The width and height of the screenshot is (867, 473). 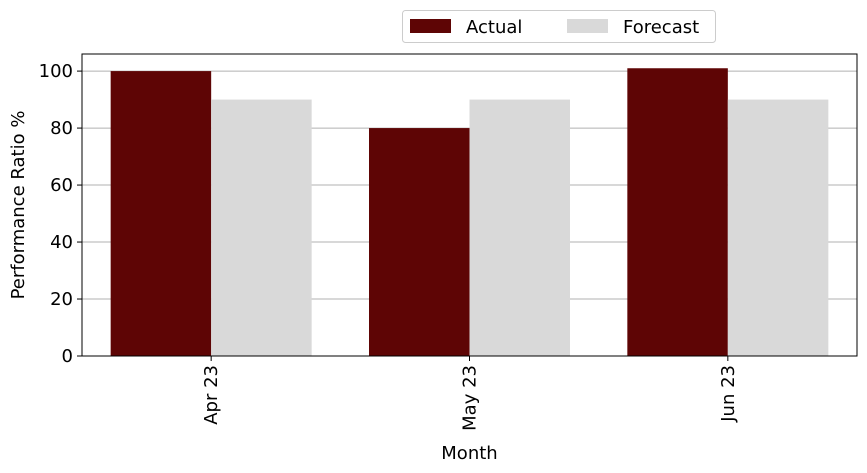 What do you see at coordinates (470, 398) in the screenshot?
I see `x-tick-label: May 23` at bounding box center [470, 398].